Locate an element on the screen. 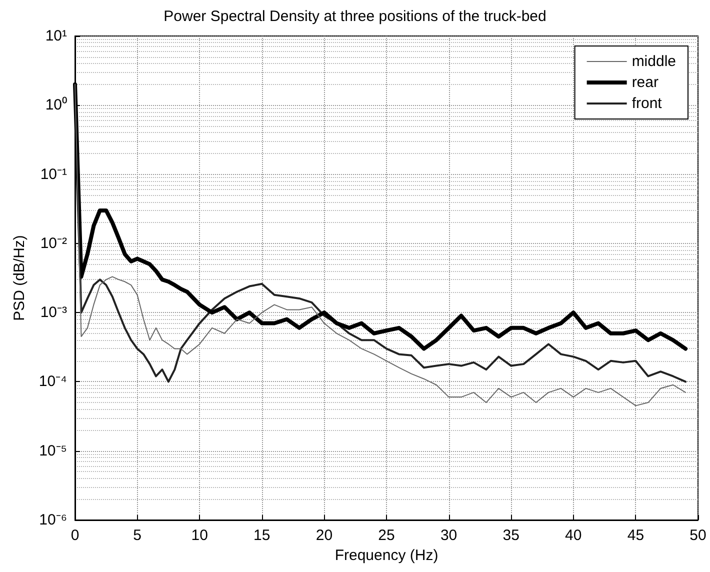 The height and width of the screenshot is (572, 710). x-tick-label: 10 is located at coordinates (199, 535).